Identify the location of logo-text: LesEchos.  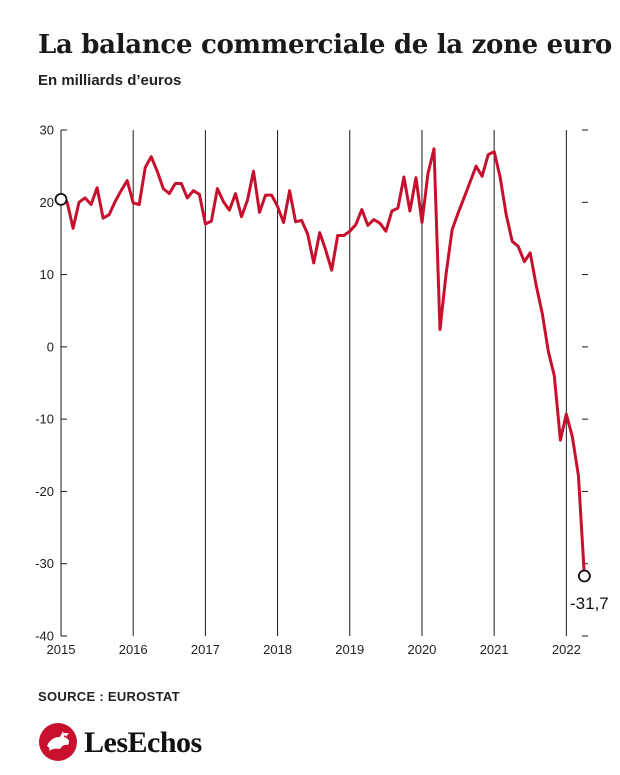
(143, 742).